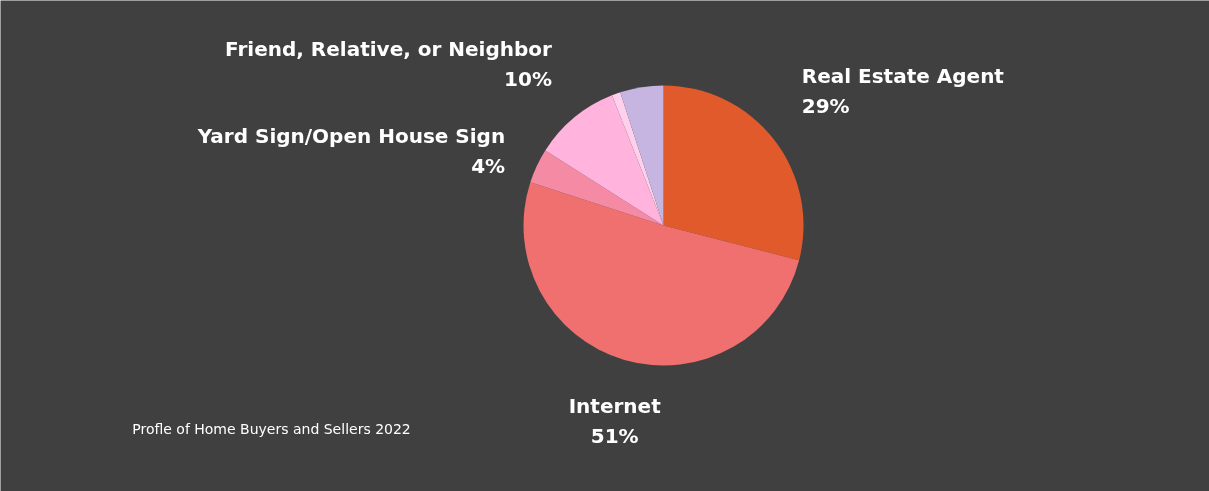  I want to click on data-label: 29%, so click(825, 106).